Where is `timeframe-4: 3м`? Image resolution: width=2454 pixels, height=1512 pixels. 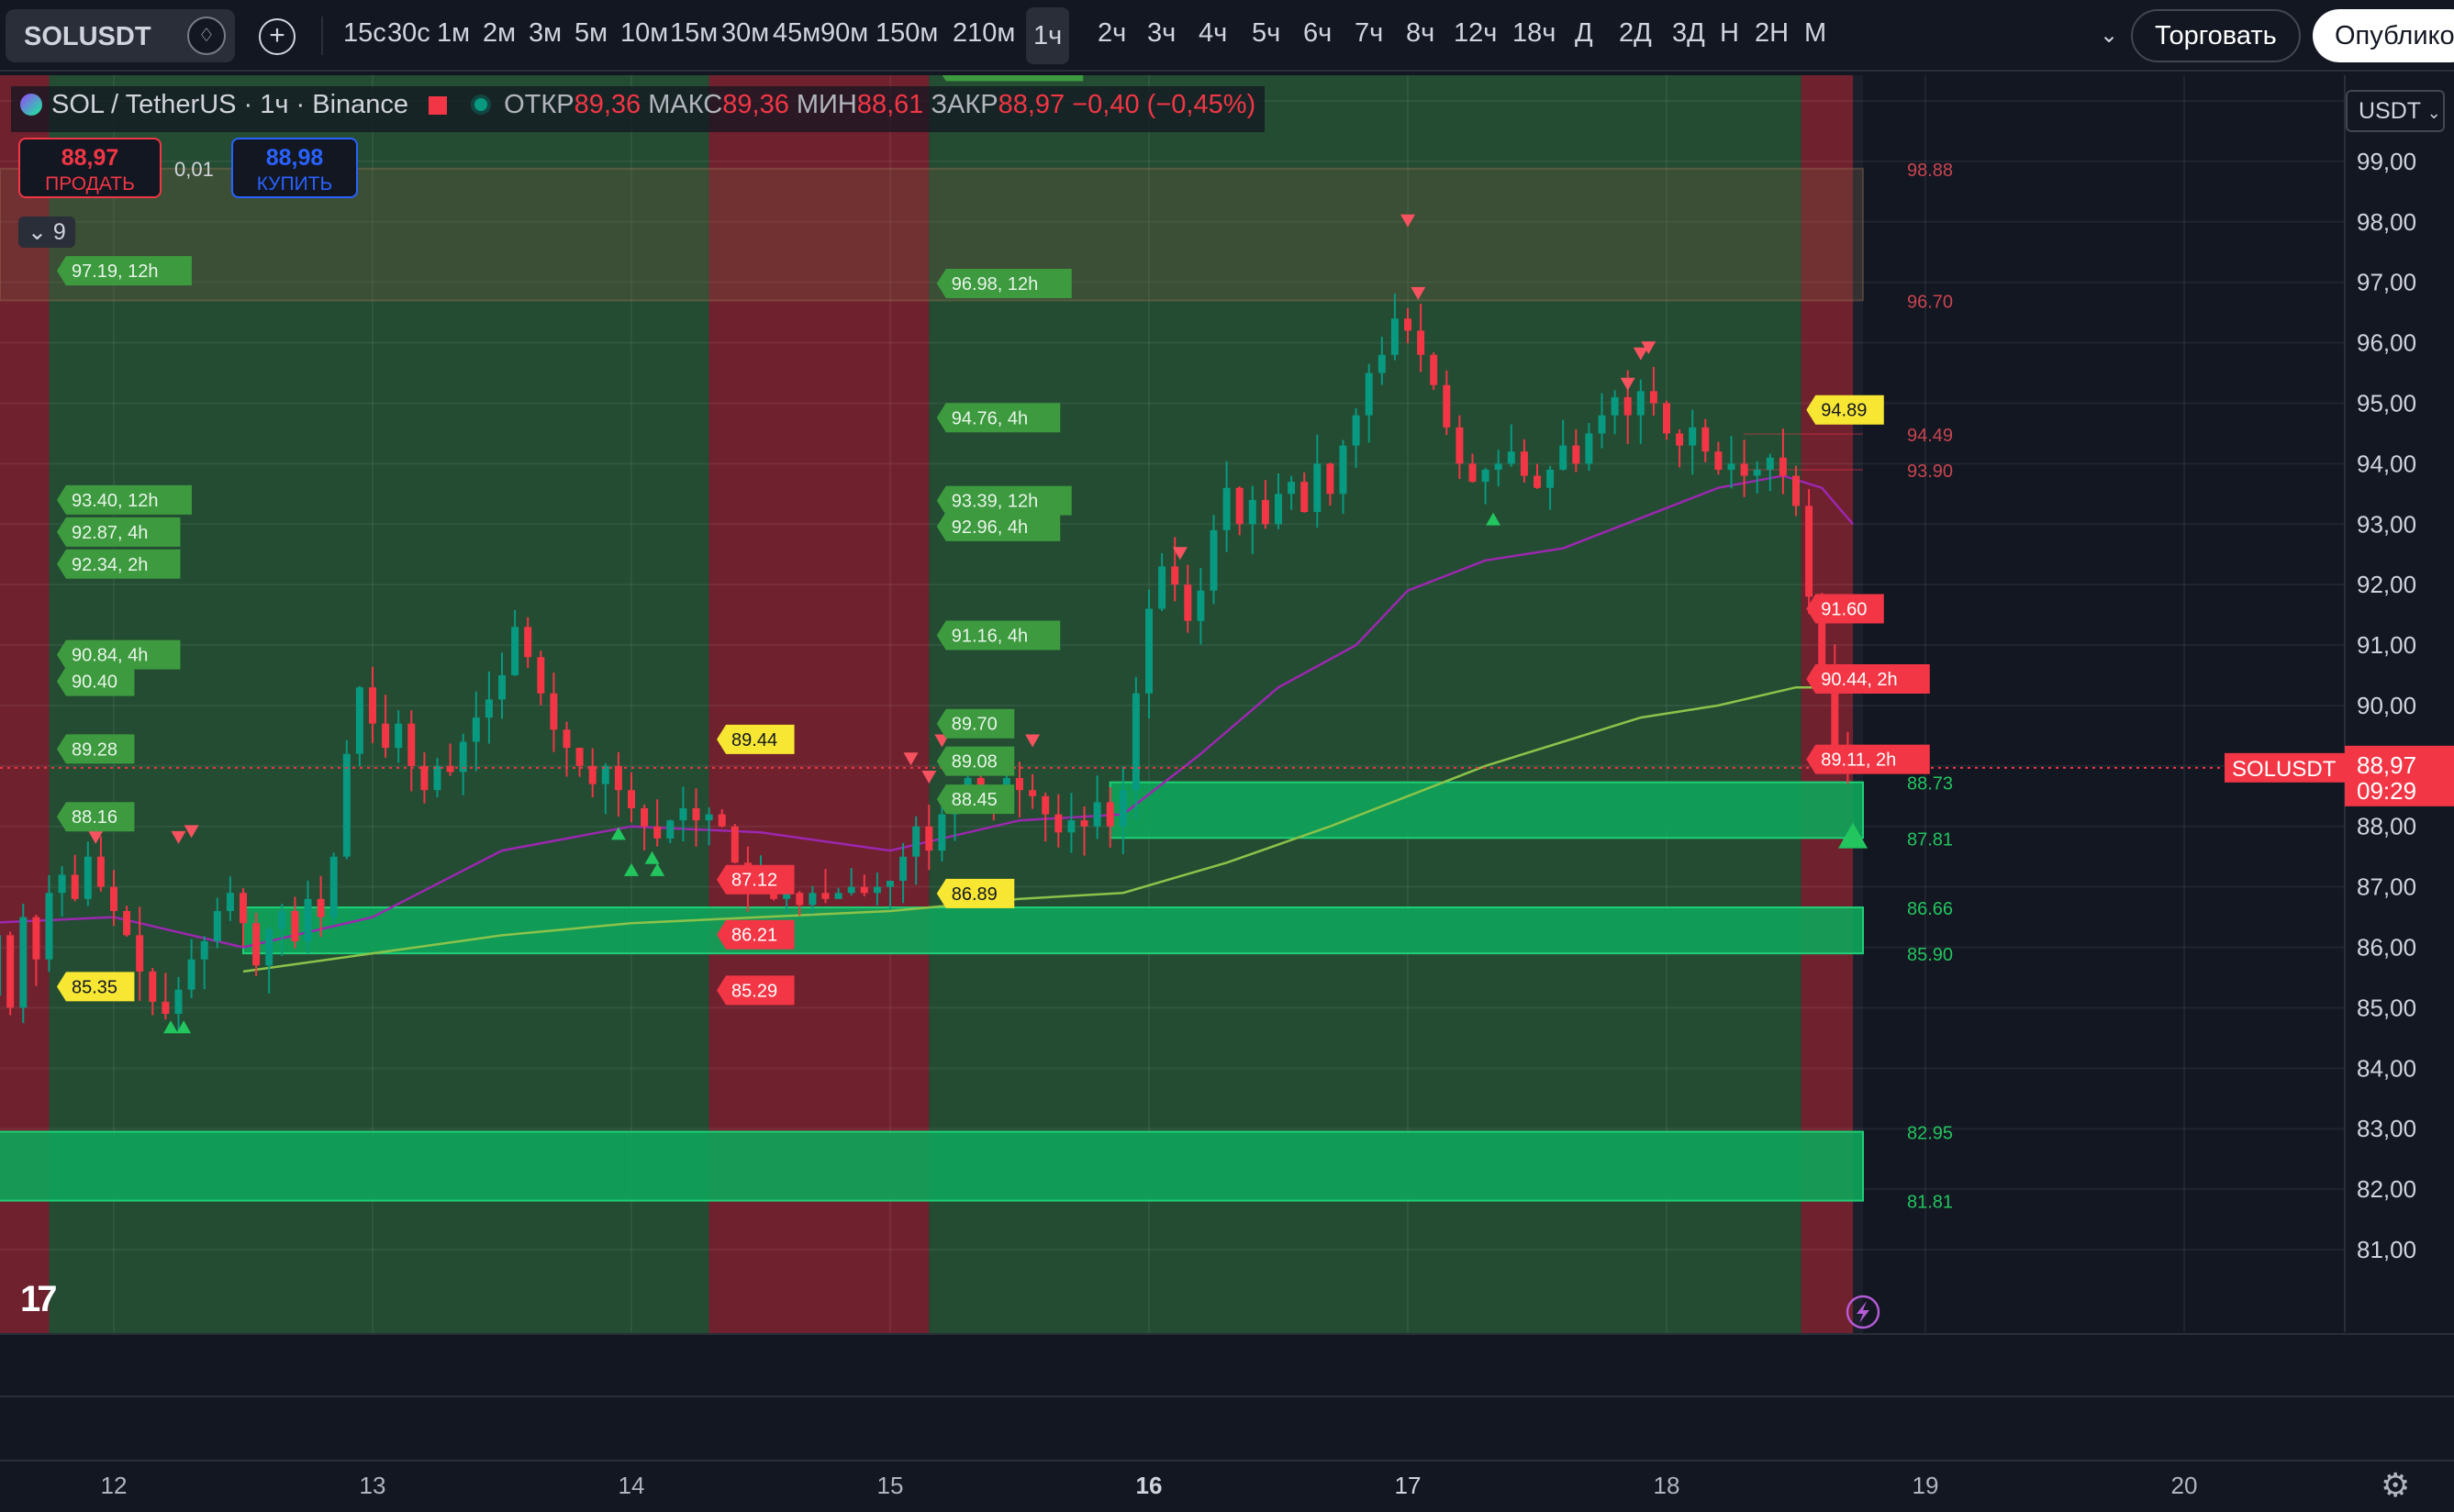 timeframe-4: 3м is located at coordinates (546, 33).